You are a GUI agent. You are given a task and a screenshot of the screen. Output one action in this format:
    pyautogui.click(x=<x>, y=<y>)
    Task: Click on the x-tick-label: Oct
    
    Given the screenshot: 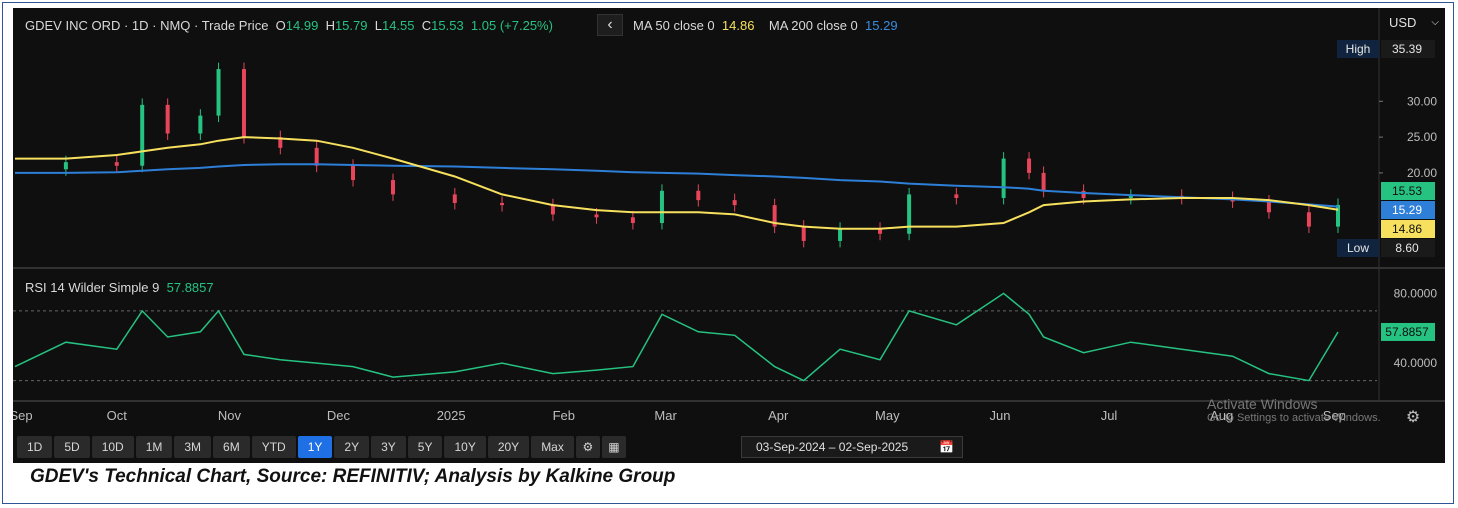 What is the action you would take?
    pyautogui.click(x=117, y=415)
    